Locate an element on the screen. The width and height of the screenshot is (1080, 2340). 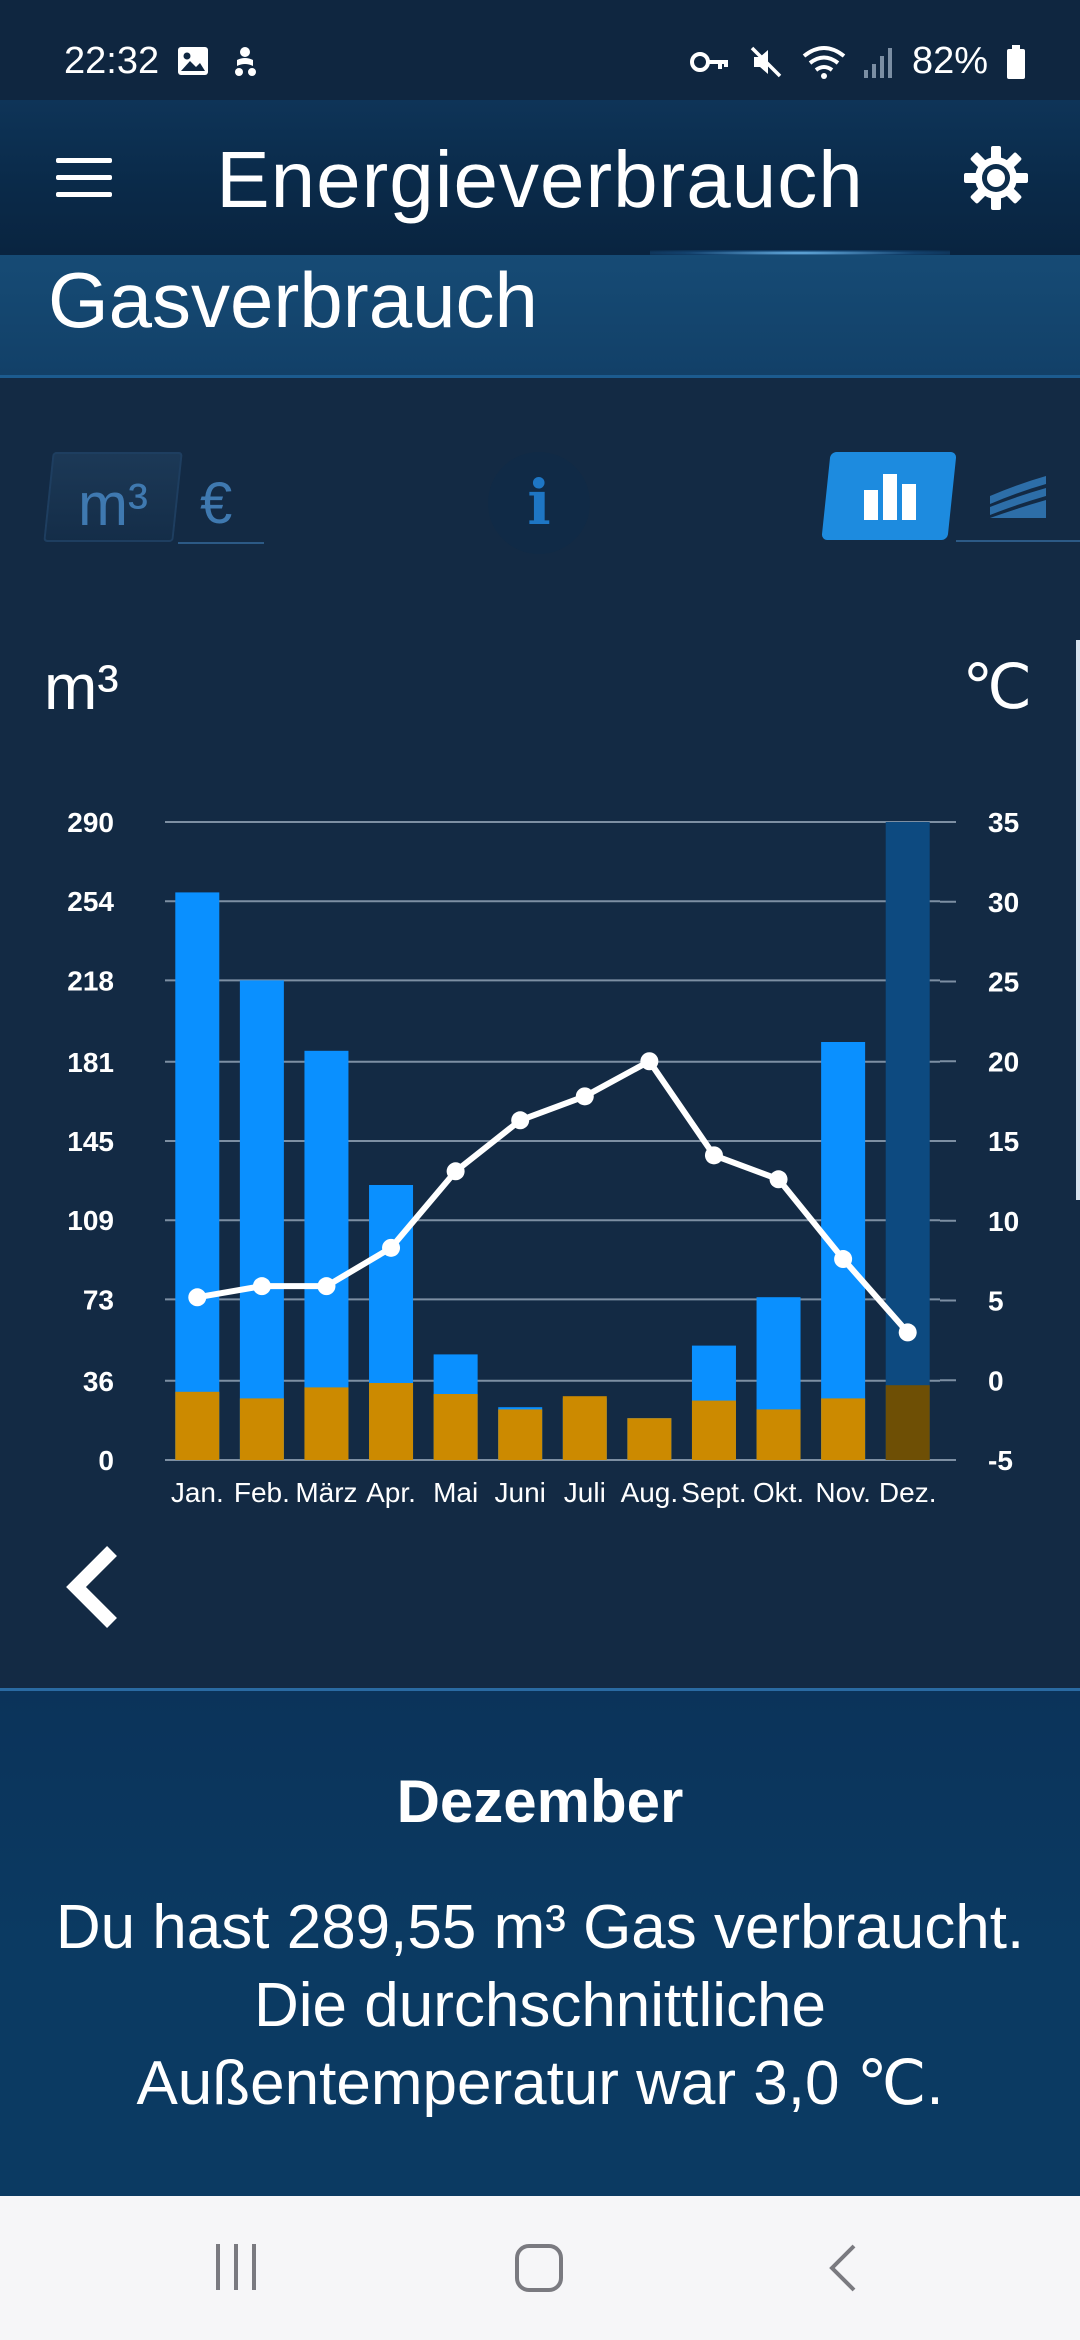
gear-icon is located at coordinates (996, 178).